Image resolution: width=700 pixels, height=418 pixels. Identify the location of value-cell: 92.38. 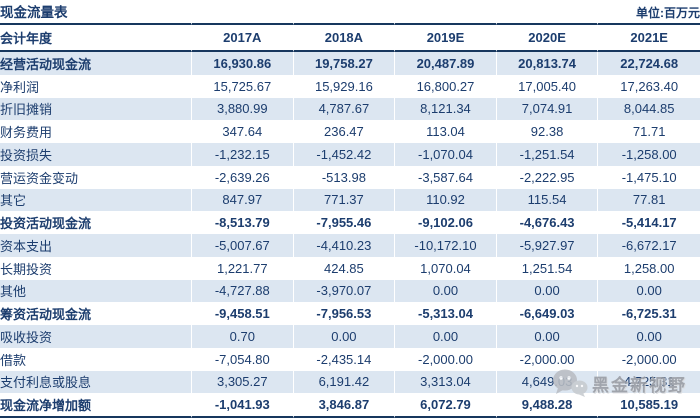
(548, 131).